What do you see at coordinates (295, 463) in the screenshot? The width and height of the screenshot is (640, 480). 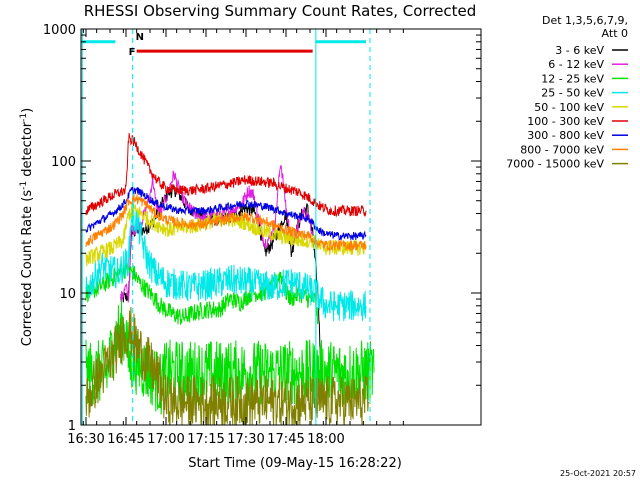 I see `x-axis-label: Start Time (09-May-15 16:28:22)` at bounding box center [295, 463].